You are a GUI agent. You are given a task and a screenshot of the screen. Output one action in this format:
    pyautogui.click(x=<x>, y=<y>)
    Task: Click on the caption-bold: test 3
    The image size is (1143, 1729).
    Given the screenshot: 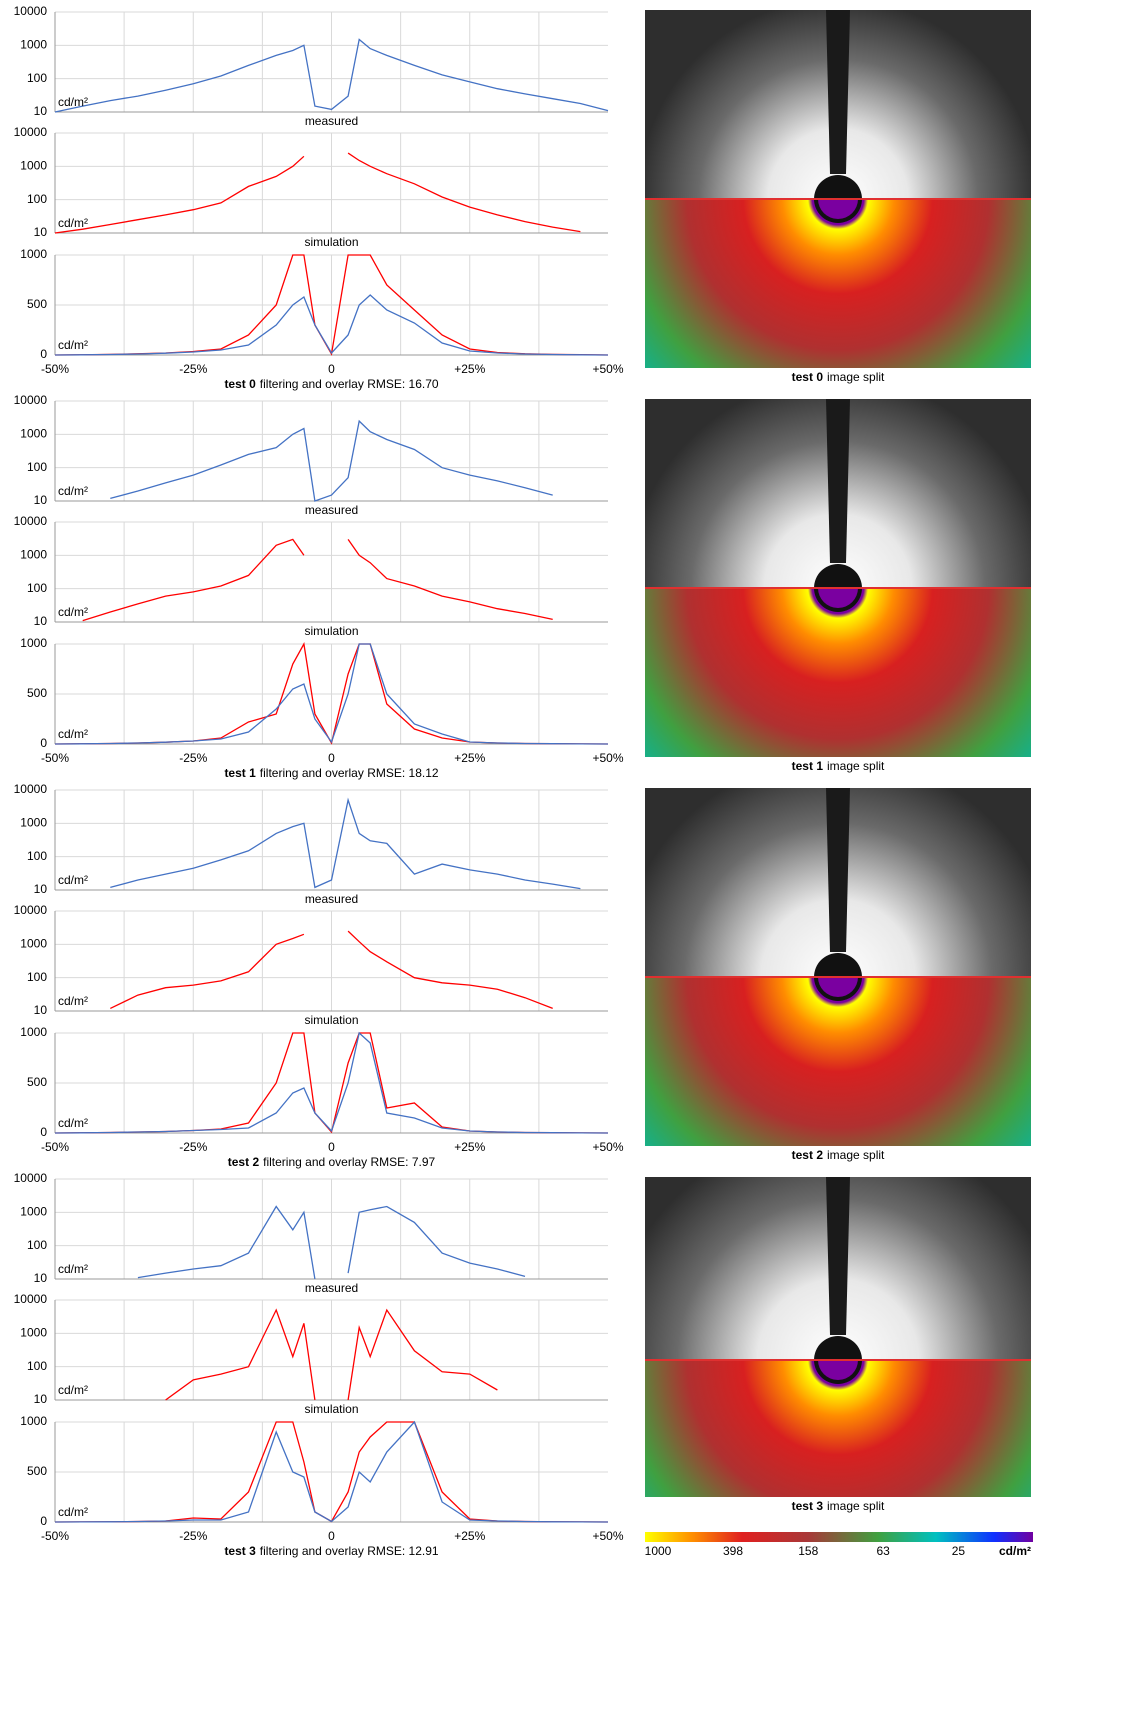 What is the action you would take?
    pyautogui.click(x=240, y=1551)
    